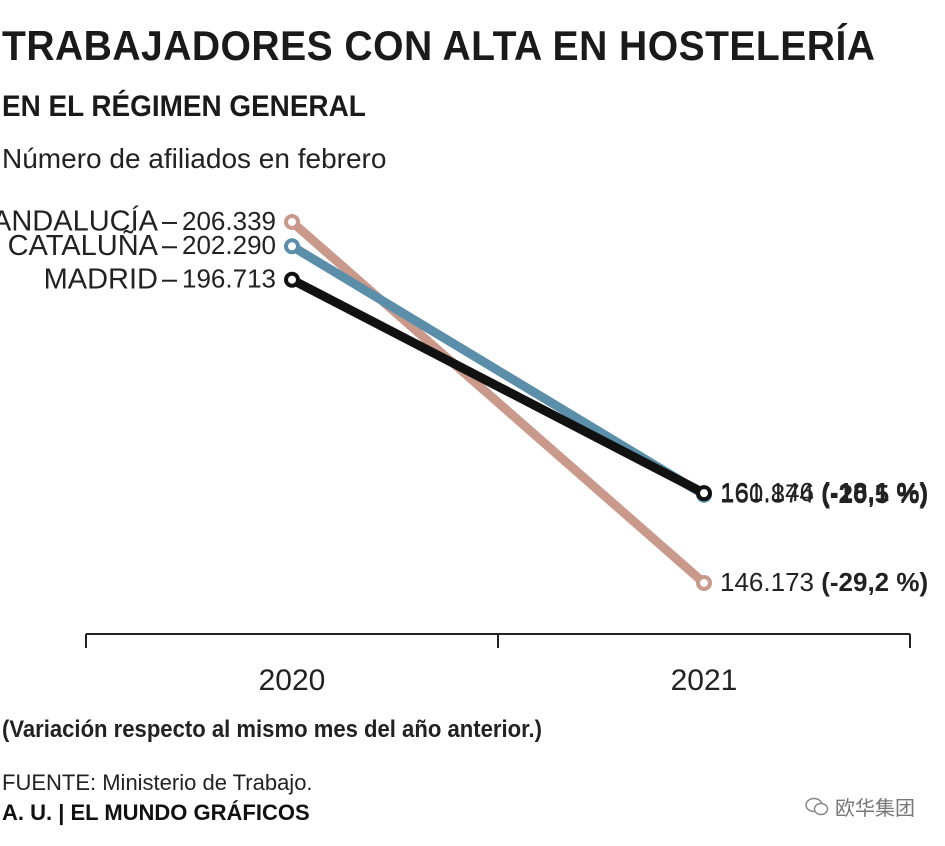 The width and height of the screenshot is (945, 846). Describe the element at coordinates (817, 806) in the screenshot. I see `wechat-icon` at that location.